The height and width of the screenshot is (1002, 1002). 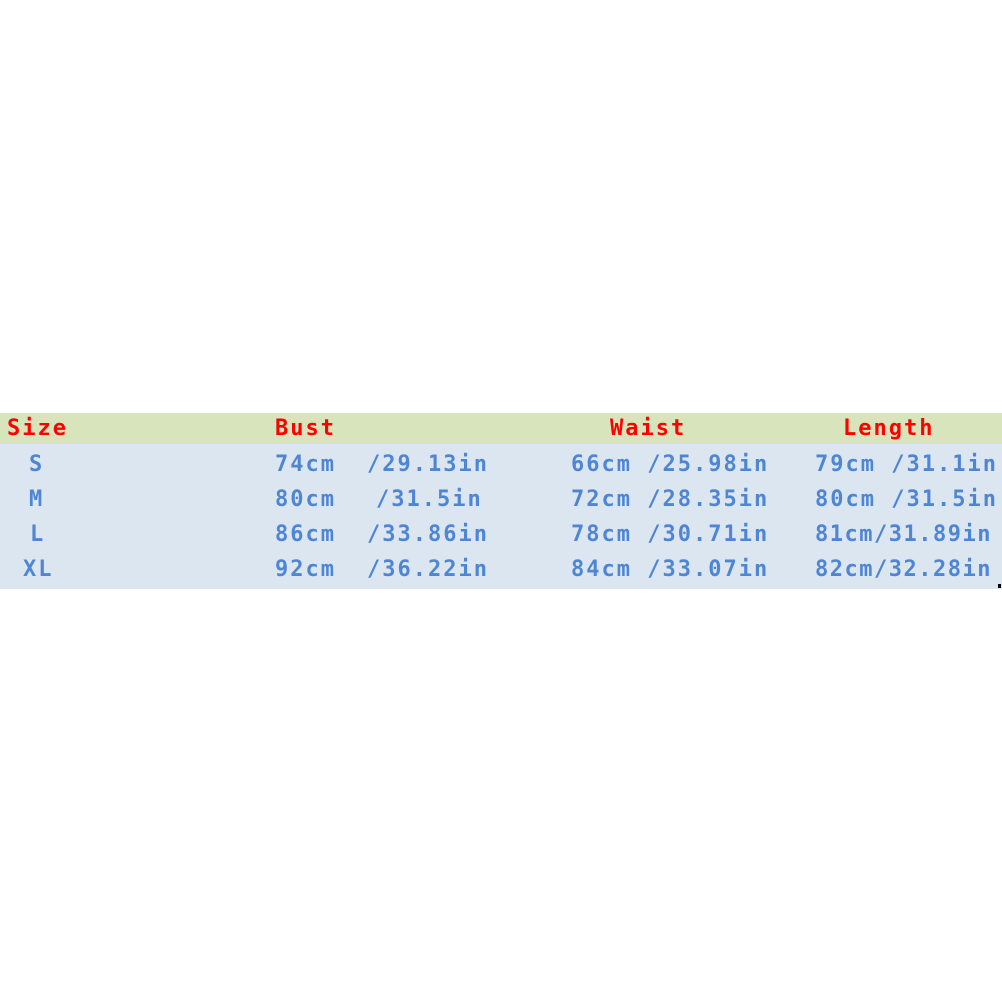 I want to click on header-waist: Waist, so click(x=648, y=428).